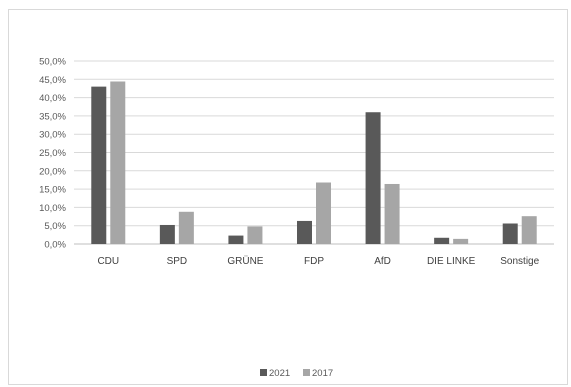 The width and height of the screenshot is (571, 387). Describe the element at coordinates (108, 261) in the screenshot. I see `x-category-label: CDU` at that location.